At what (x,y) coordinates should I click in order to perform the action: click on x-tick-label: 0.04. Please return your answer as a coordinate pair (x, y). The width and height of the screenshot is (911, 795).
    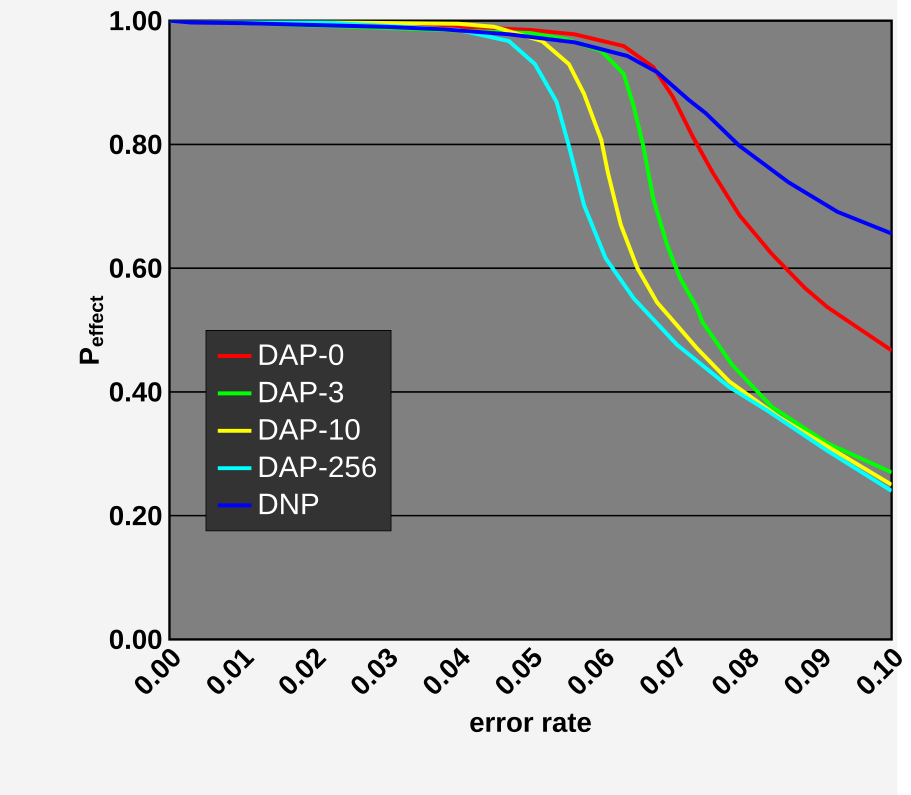
    Looking at the image, I should click on (447, 671).